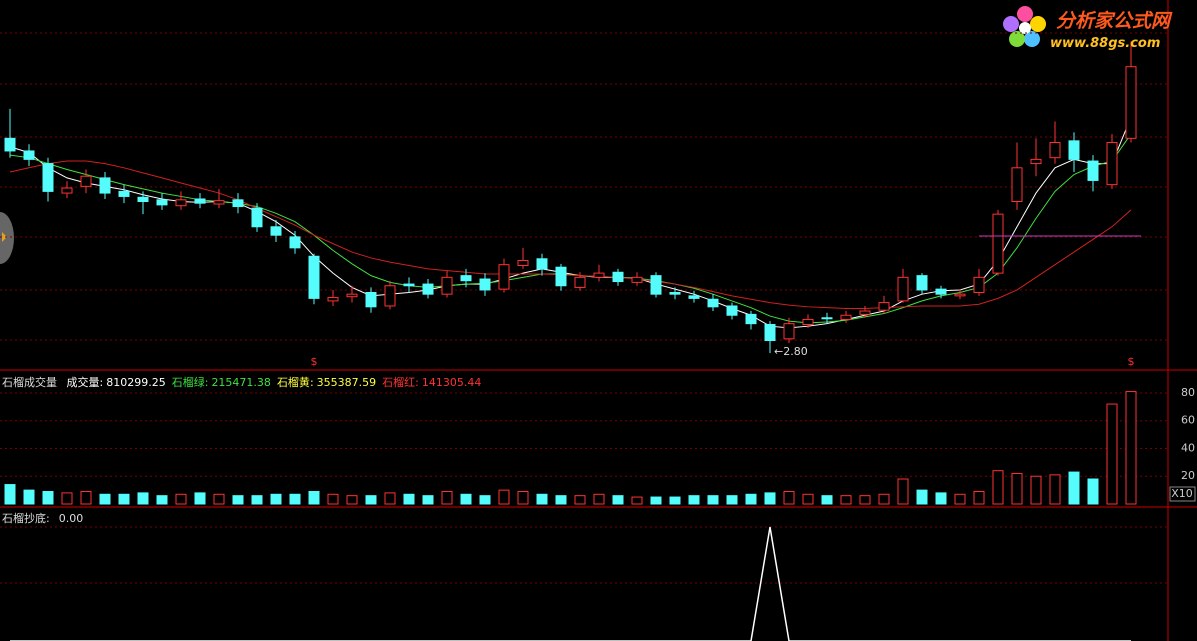 The width and height of the screenshot is (1197, 641). Describe the element at coordinates (1105, 43) in the screenshot. I see `logo-url: www.88gs.com` at that location.